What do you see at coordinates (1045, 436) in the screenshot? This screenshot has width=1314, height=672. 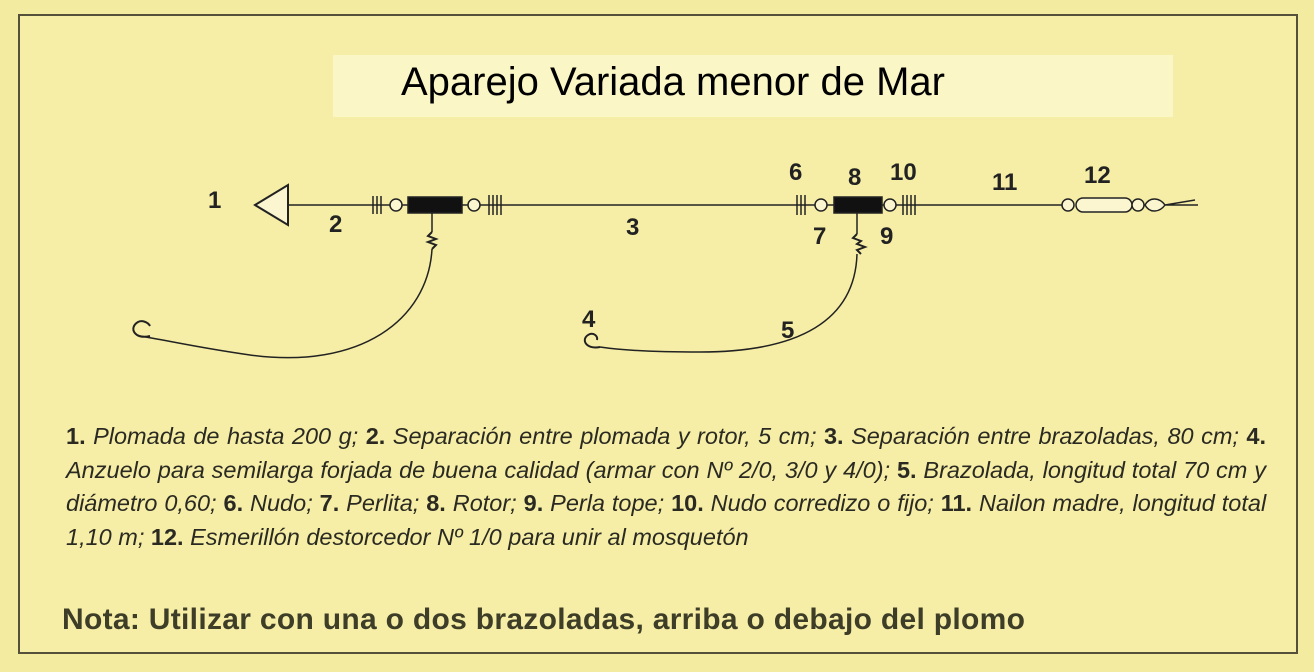 I see `legend-text-item: Separación entre brazoladas, 80 cm;` at bounding box center [1045, 436].